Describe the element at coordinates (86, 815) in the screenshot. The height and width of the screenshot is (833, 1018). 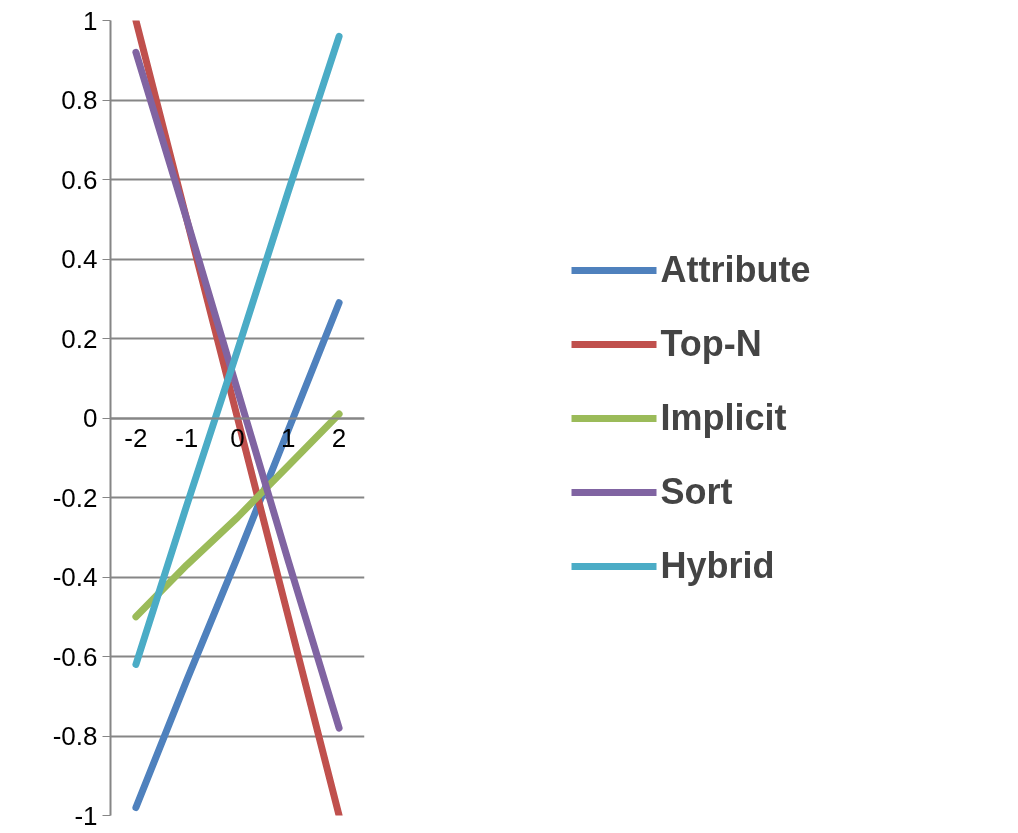
I see `y-tick-label: -1` at that location.